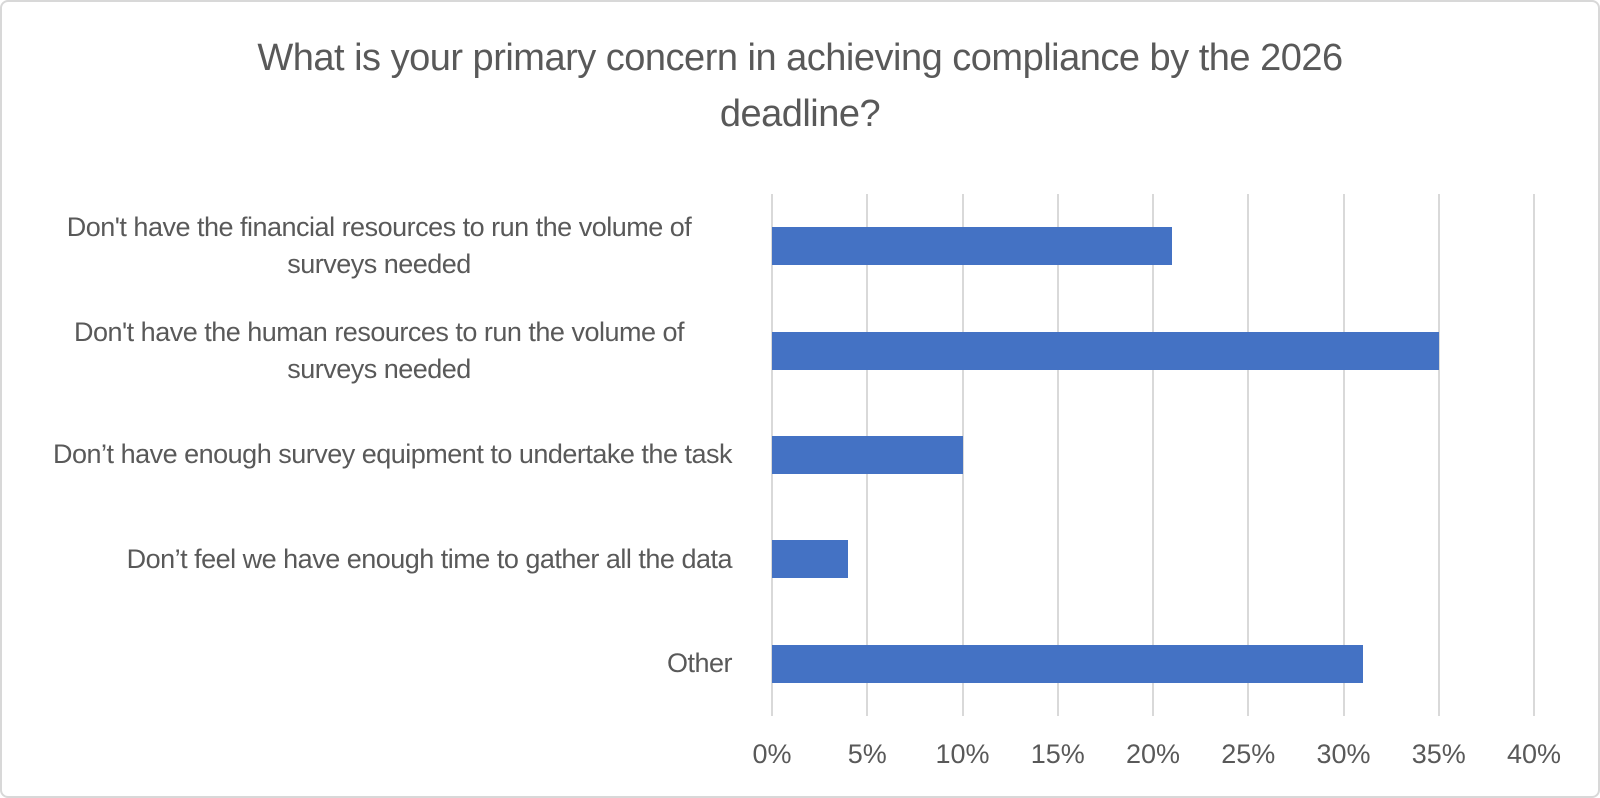 This screenshot has height=798, width=1600. I want to click on category-label-text: Other, so click(699, 663).